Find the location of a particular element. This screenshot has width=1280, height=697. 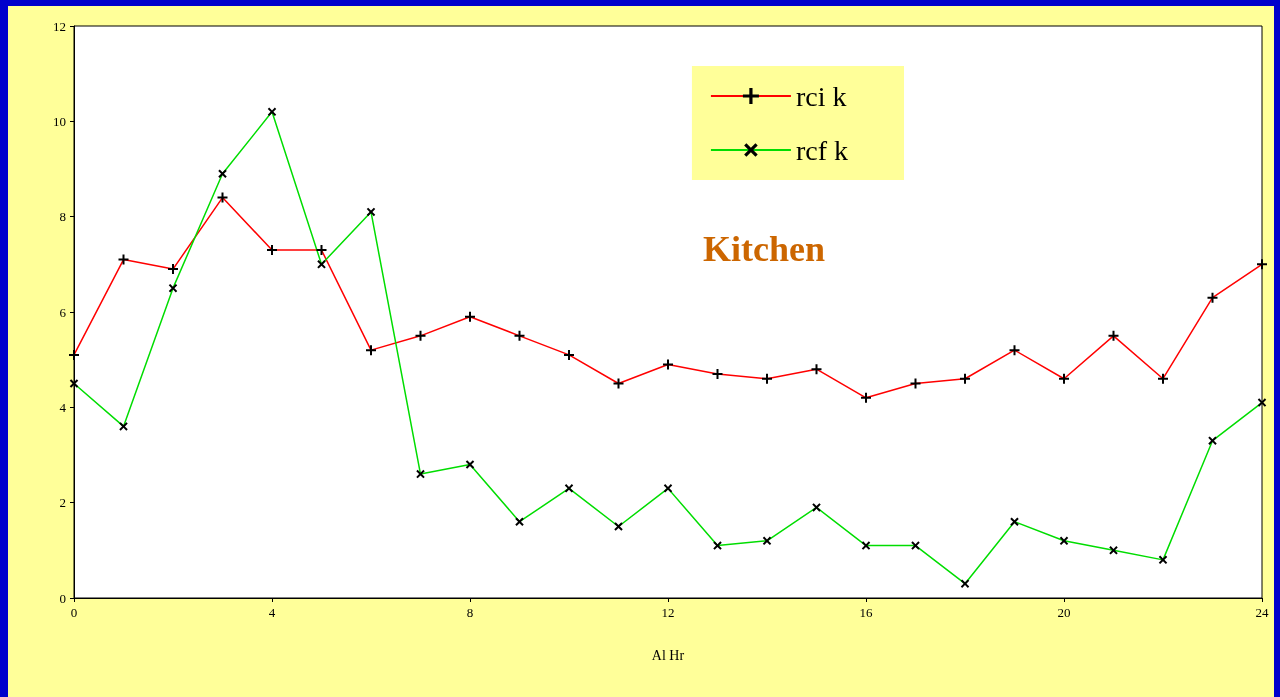

y-tick-label: 2 is located at coordinates (62, 503).